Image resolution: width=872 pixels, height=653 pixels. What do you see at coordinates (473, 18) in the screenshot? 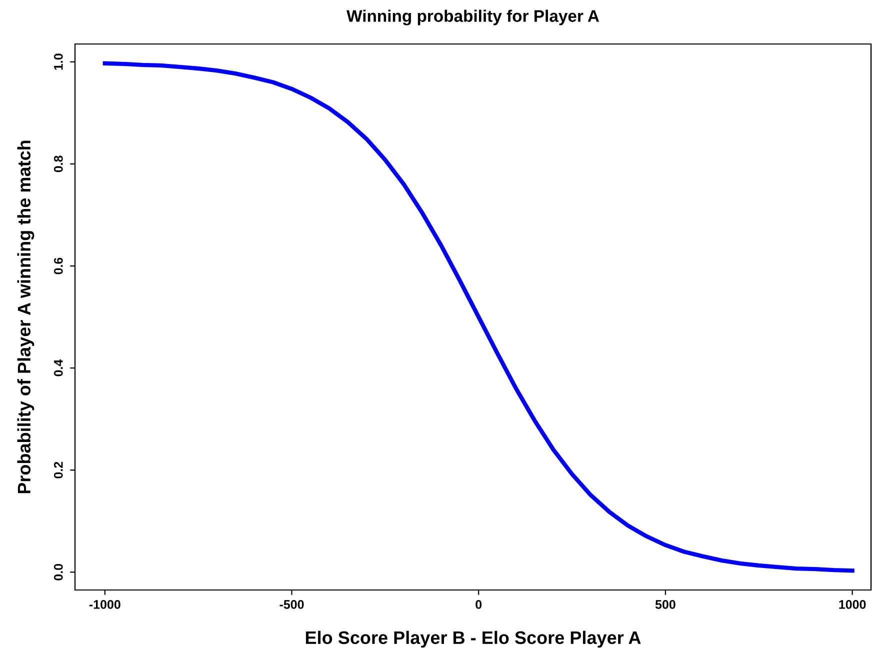
I see `chart-title: Winning probability for Player A` at bounding box center [473, 18].